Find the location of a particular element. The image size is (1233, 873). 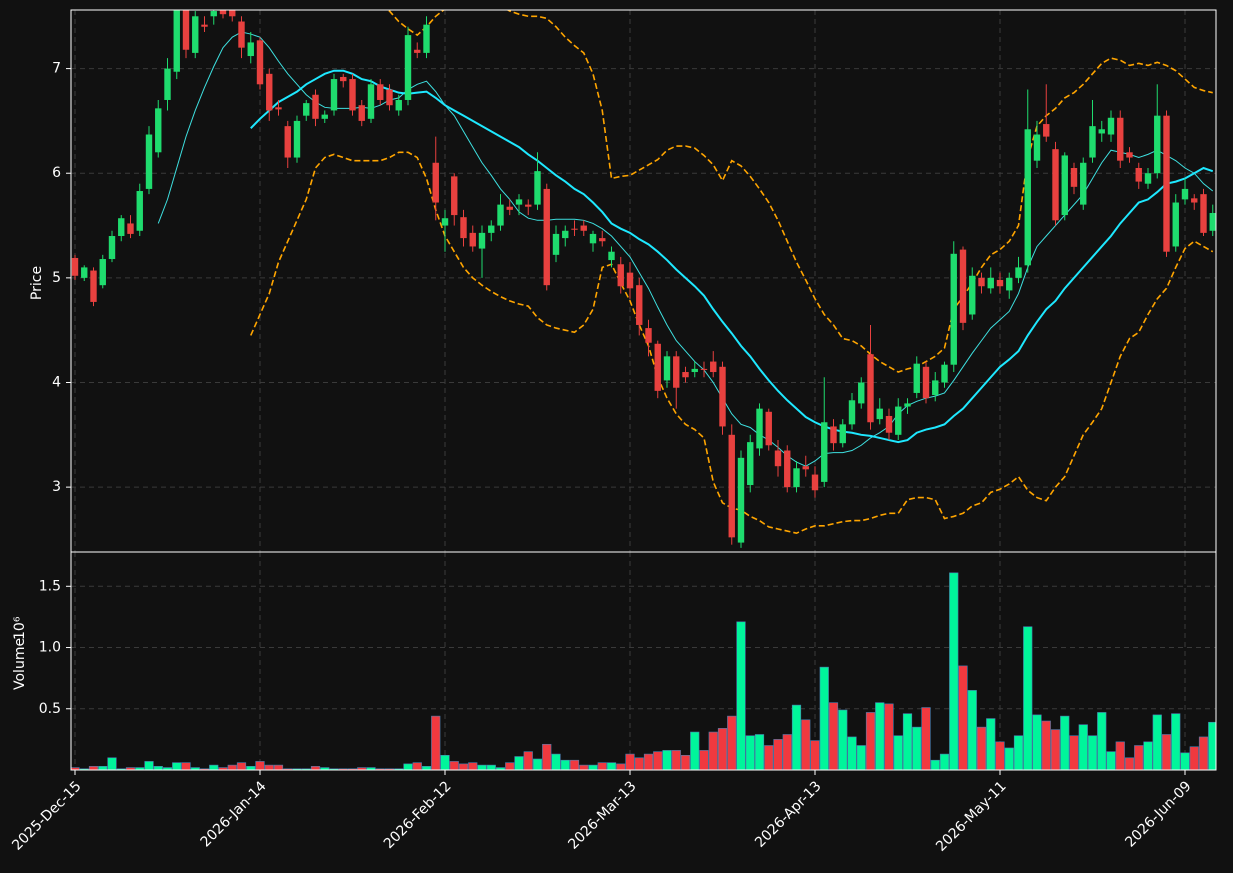

y-tick-label: 5 is located at coordinates (56, 278).